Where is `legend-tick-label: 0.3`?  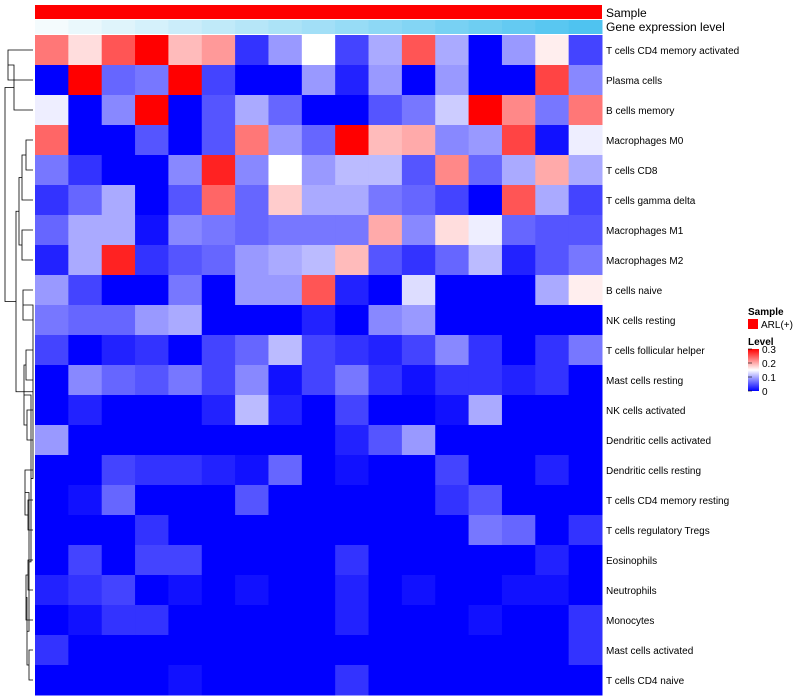 legend-tick-label: 0.3 is located at coordinates (769, 350).